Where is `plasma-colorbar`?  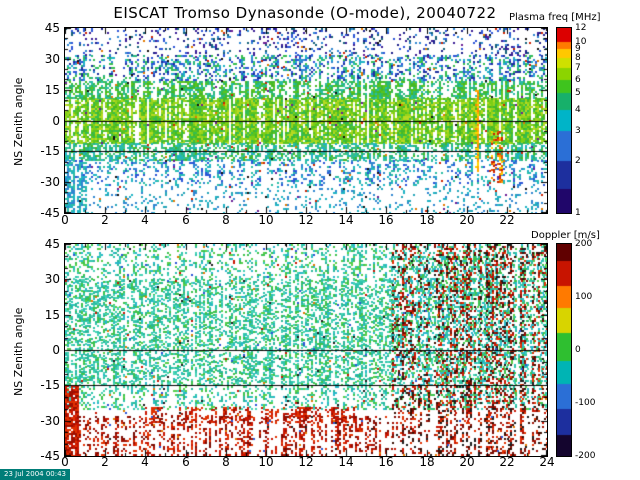 plasma-colorbar is located at coordinates (564, 120).